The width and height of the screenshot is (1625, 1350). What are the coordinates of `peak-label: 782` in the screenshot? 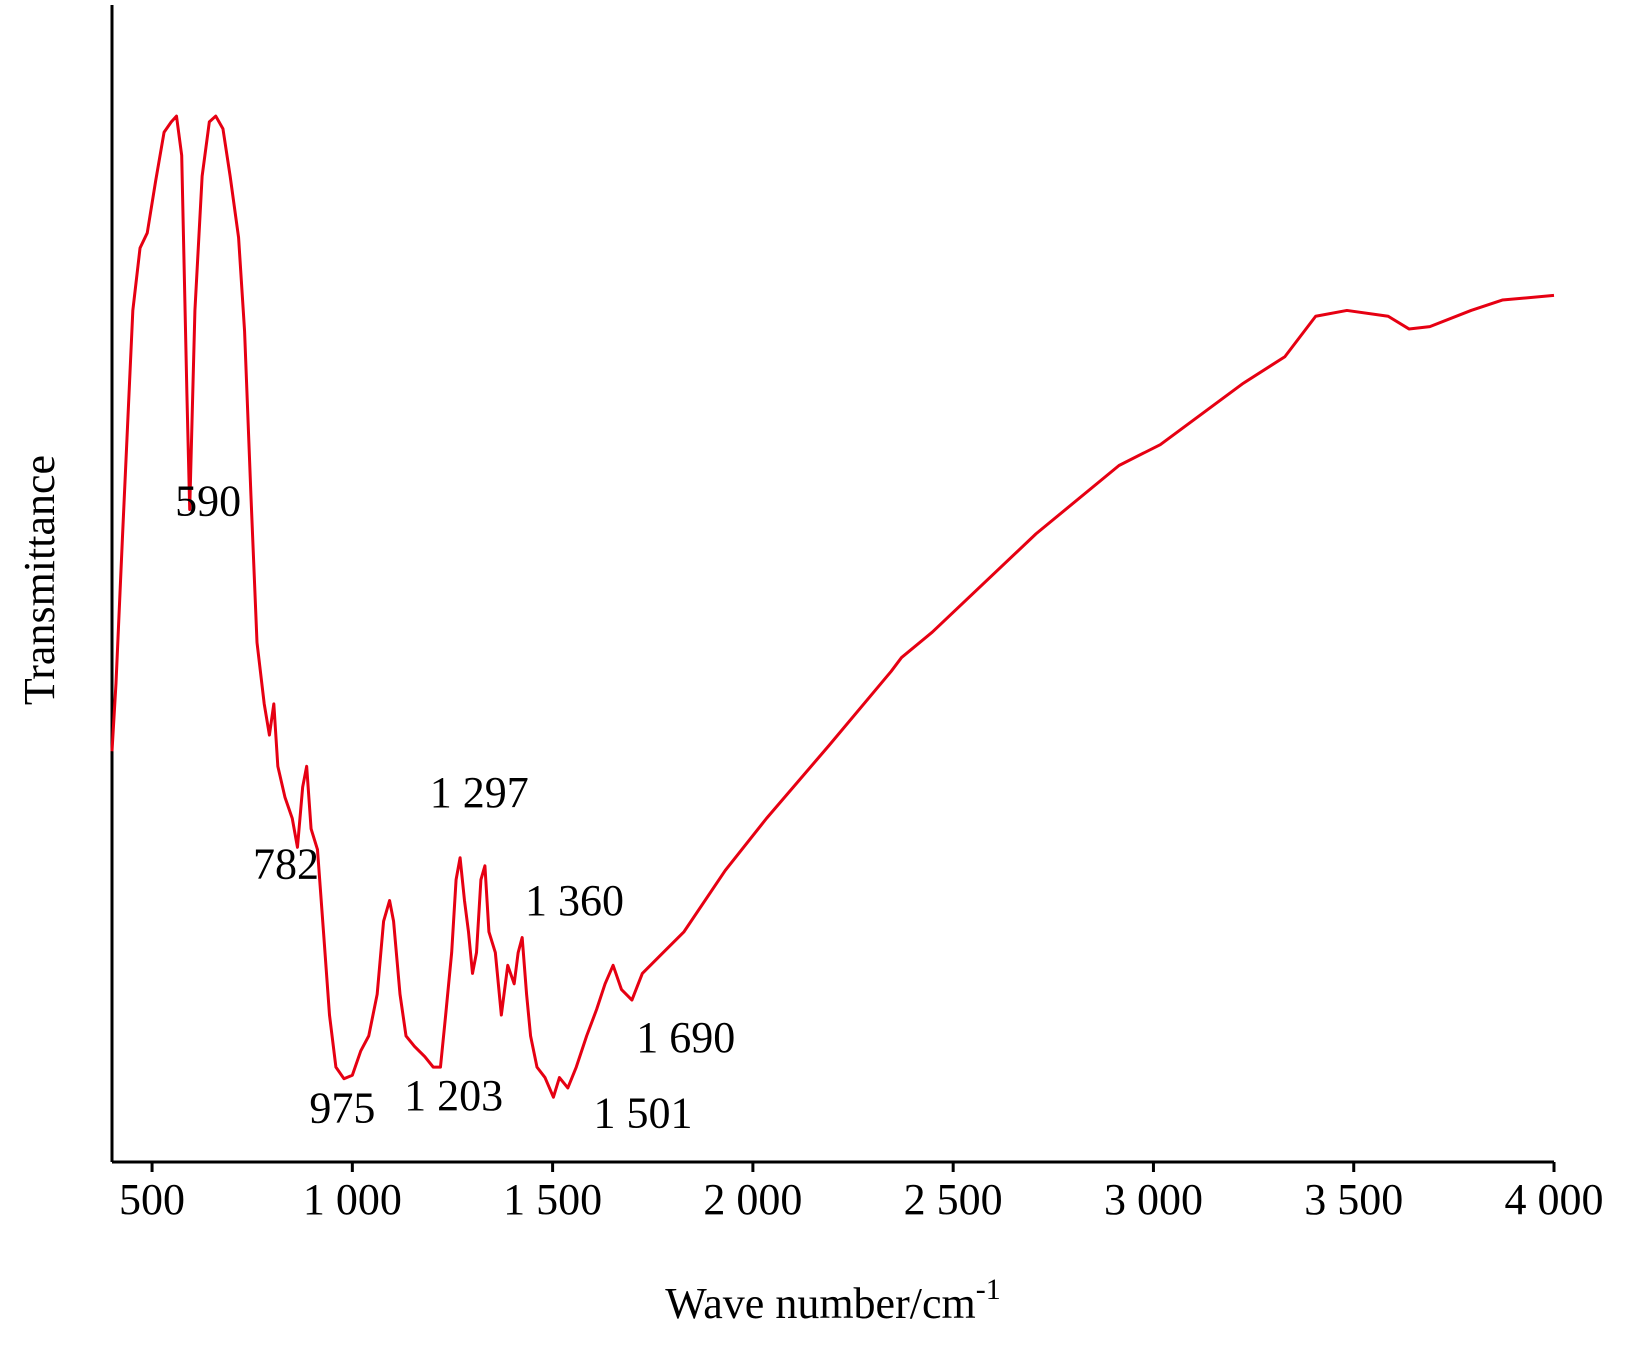 It's located at (286, 864).